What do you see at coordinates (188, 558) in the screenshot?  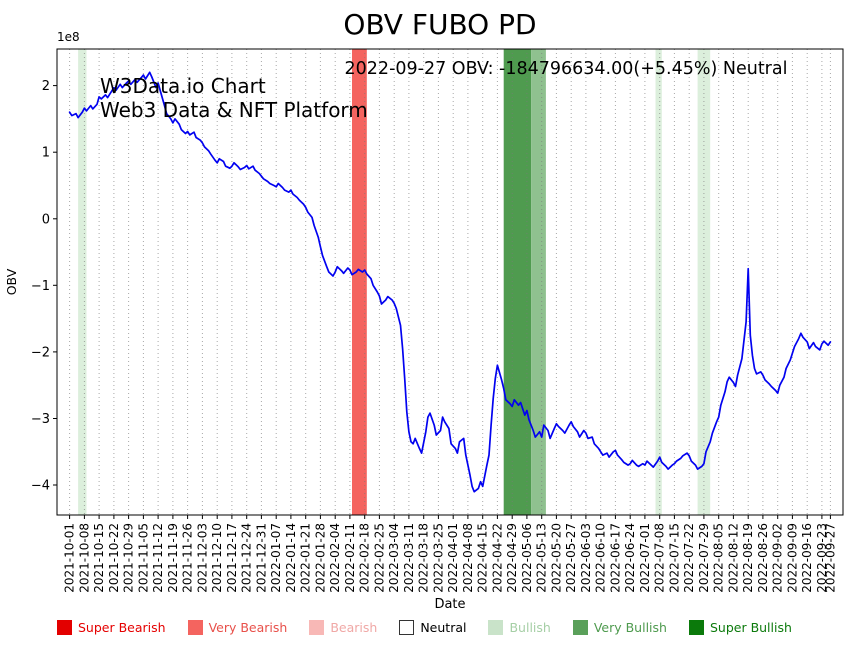 I see `x-tick-label: 2021-11-26` at bounding box center [188, 558].